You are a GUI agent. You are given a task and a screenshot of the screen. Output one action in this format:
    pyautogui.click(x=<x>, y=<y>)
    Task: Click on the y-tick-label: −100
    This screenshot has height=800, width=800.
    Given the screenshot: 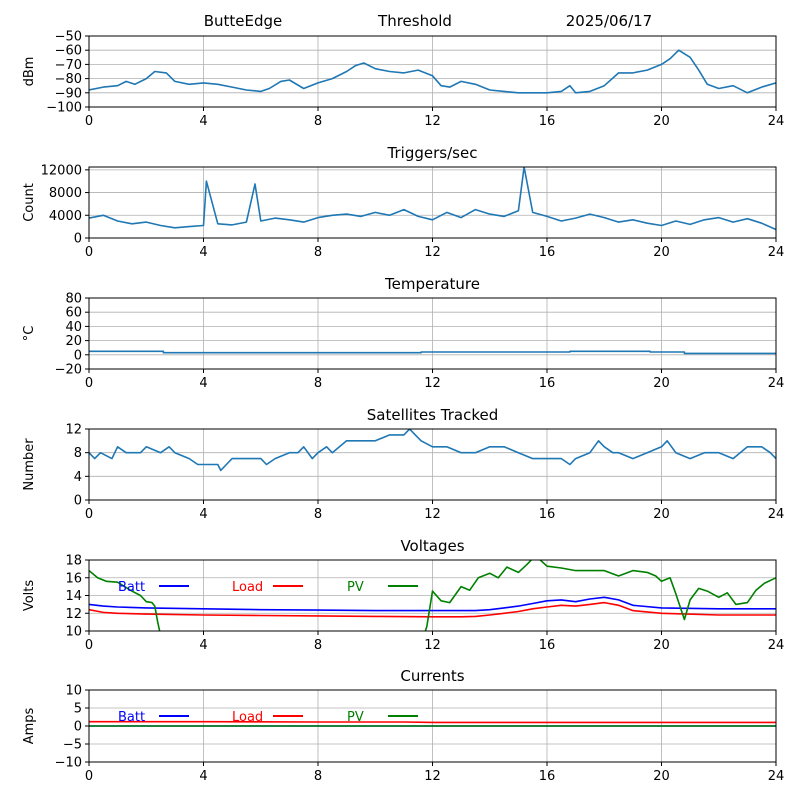 What is the action you would take?
    pyautogui.click(x=64, y=108)
    